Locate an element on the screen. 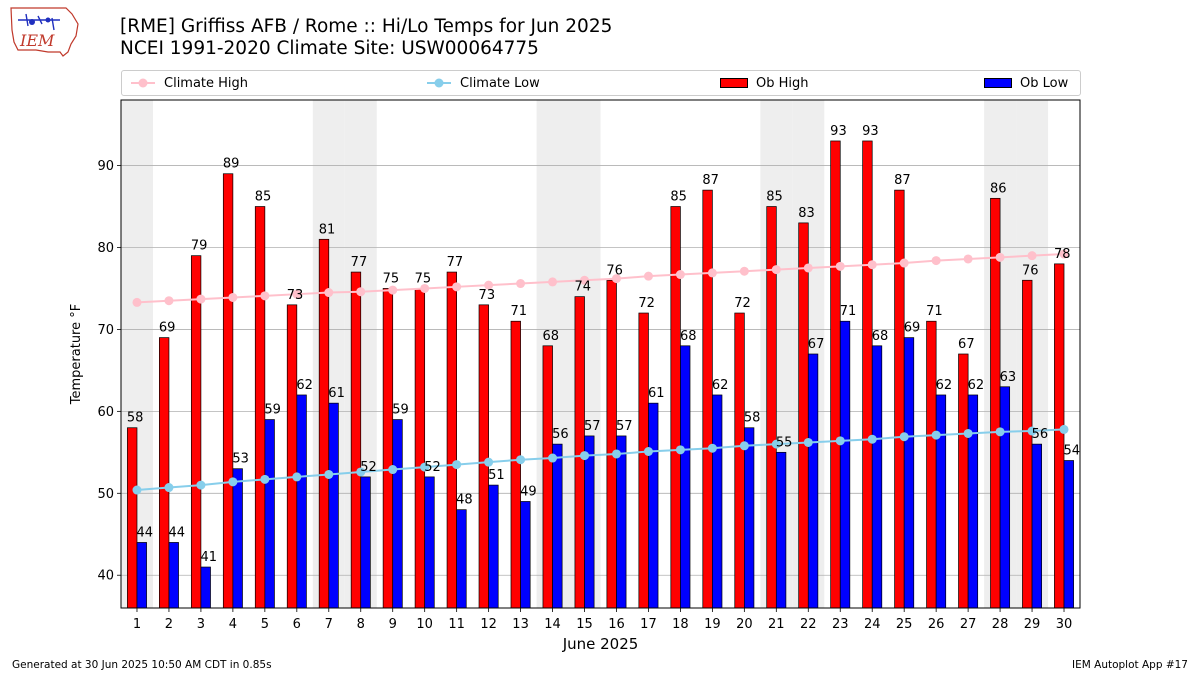  ob-low-label: 48 is located at coordinates (464, 500).